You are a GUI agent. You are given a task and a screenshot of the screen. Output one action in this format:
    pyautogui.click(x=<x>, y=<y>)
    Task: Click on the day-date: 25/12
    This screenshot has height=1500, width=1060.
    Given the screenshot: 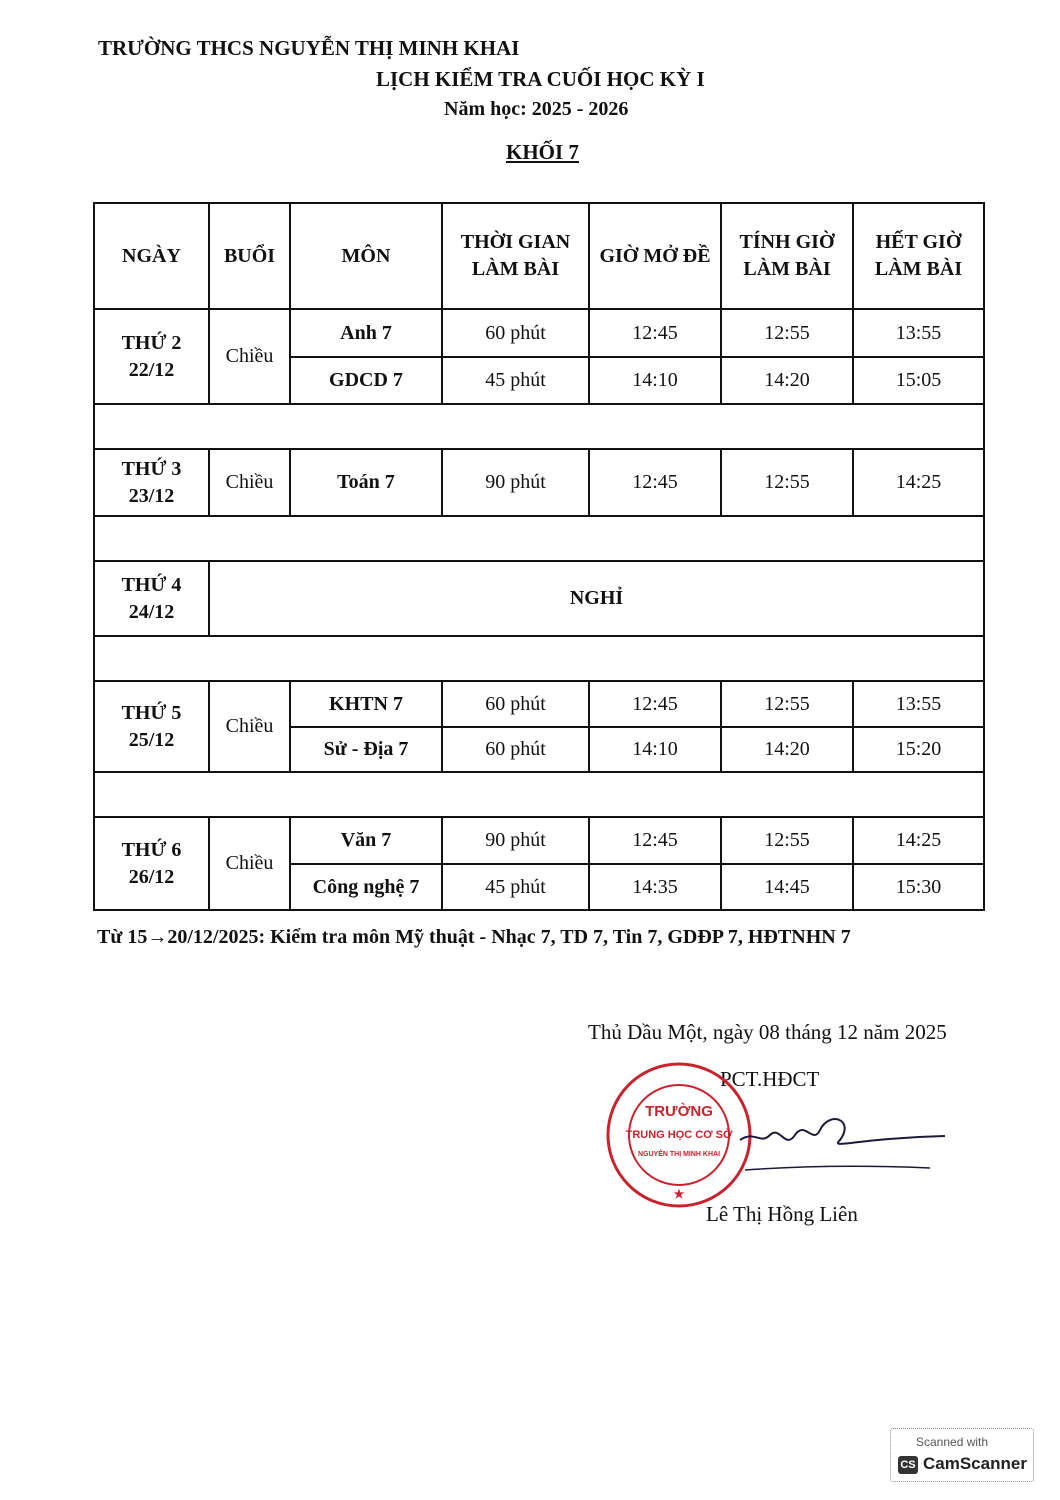 What is the action you would take?
    pyautogui.click(x=151, y=739)
    